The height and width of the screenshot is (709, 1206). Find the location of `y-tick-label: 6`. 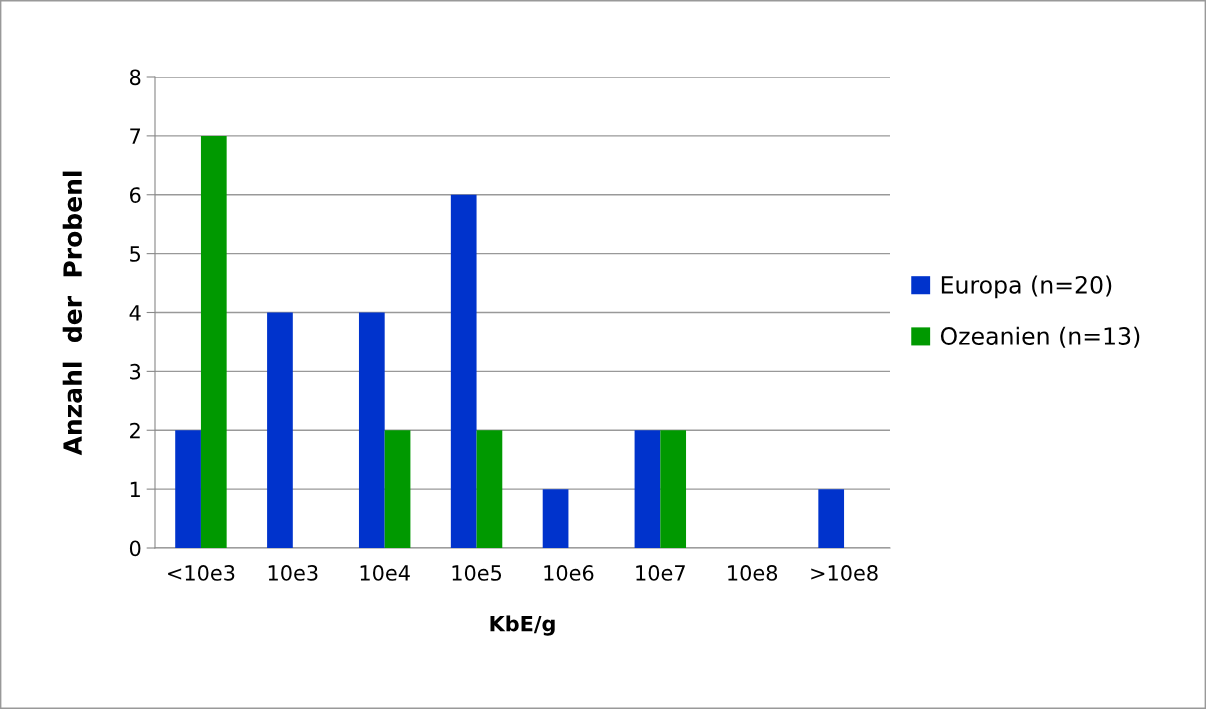

y-tick-label: 6 is located at coordinates (135, 195).